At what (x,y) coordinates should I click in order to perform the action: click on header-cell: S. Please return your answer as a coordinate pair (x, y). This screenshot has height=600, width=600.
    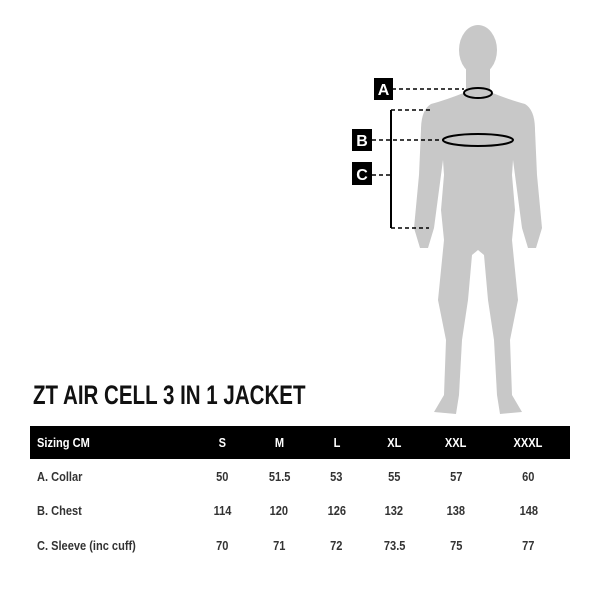
    Looking at the image, I should click on (222, 442).